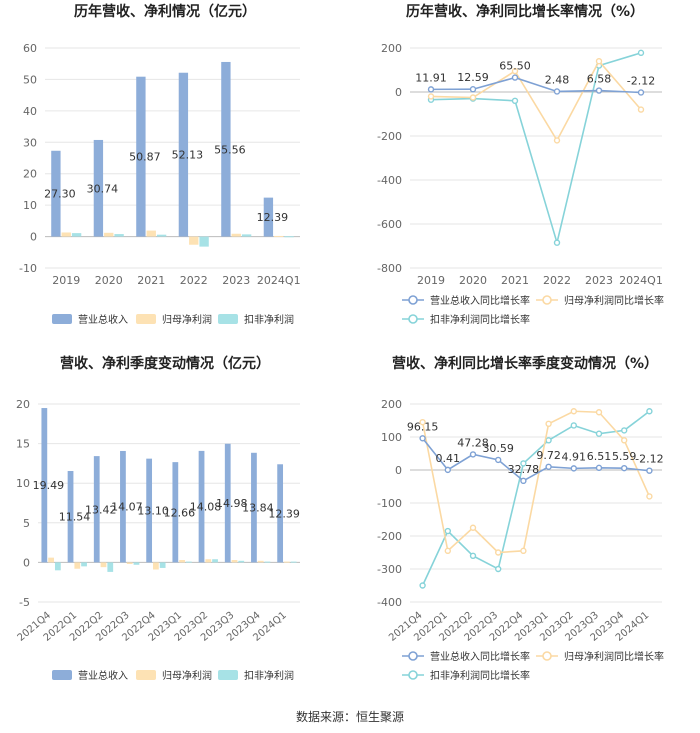 The image size is (700, 733). I want to click on data-label: 2.48, so click(557, 79).